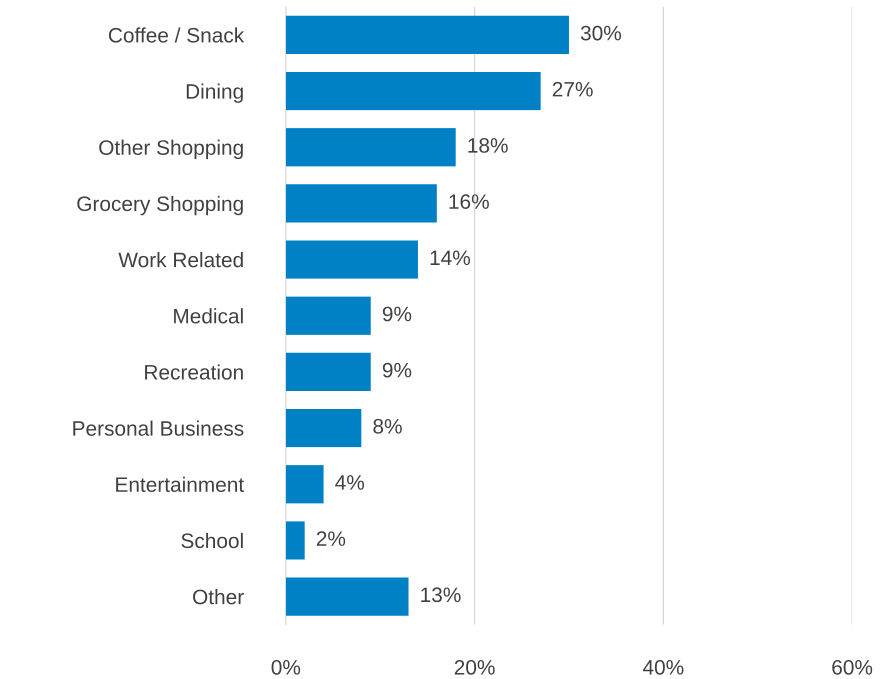 The height and width of the screenshot is (679, 896). I want to click on data-label: 14%, so click(450, 258).